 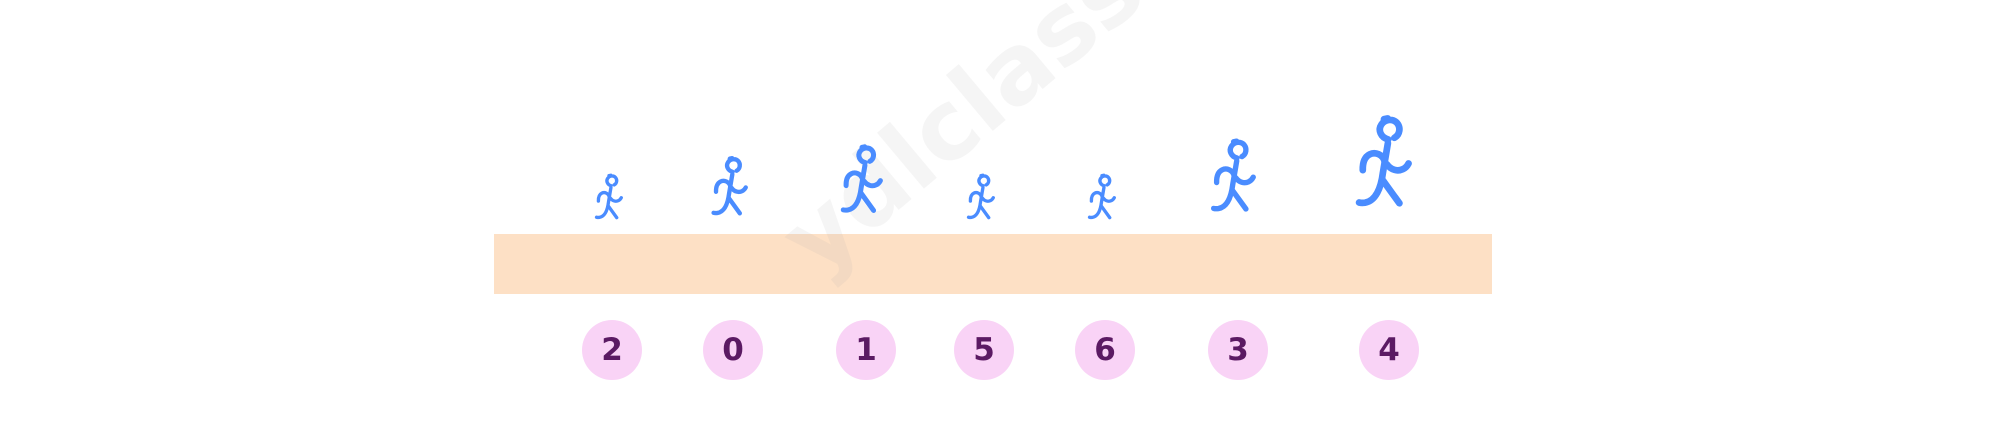 What do you see at coordinates (733, 350) in the screenshot?
I see `number-badge: 0` at bounding box center [733, 350].